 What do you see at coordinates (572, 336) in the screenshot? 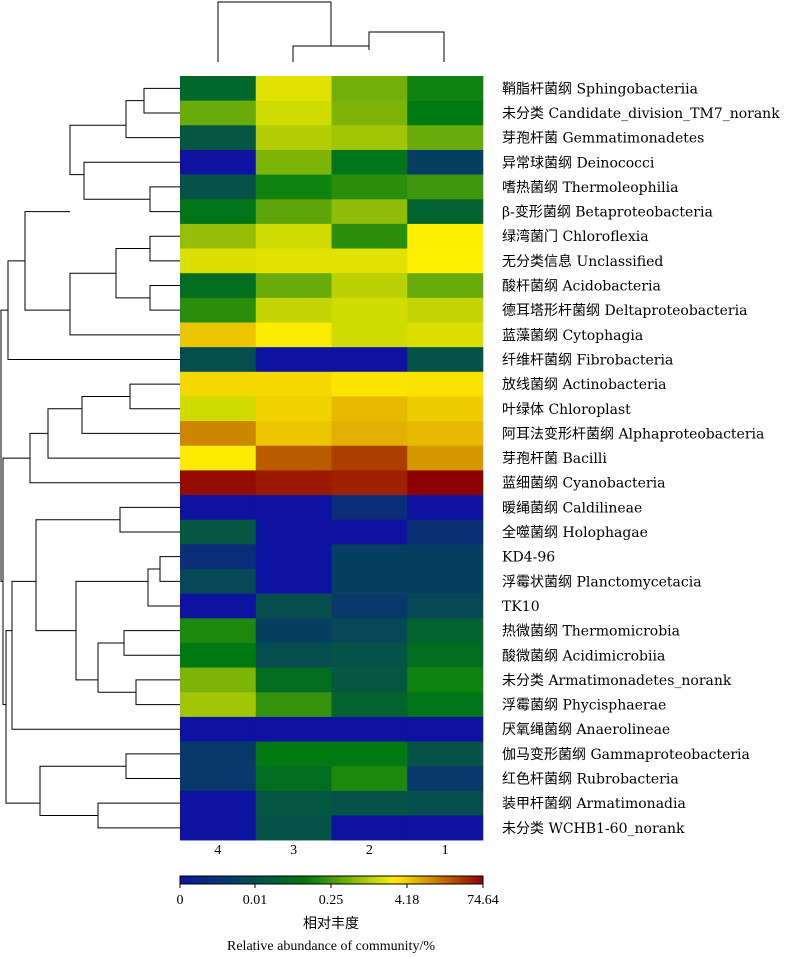
I see `row-label: 蓝藻菌纲 Cytophagia` at bounding box center [572, 336].